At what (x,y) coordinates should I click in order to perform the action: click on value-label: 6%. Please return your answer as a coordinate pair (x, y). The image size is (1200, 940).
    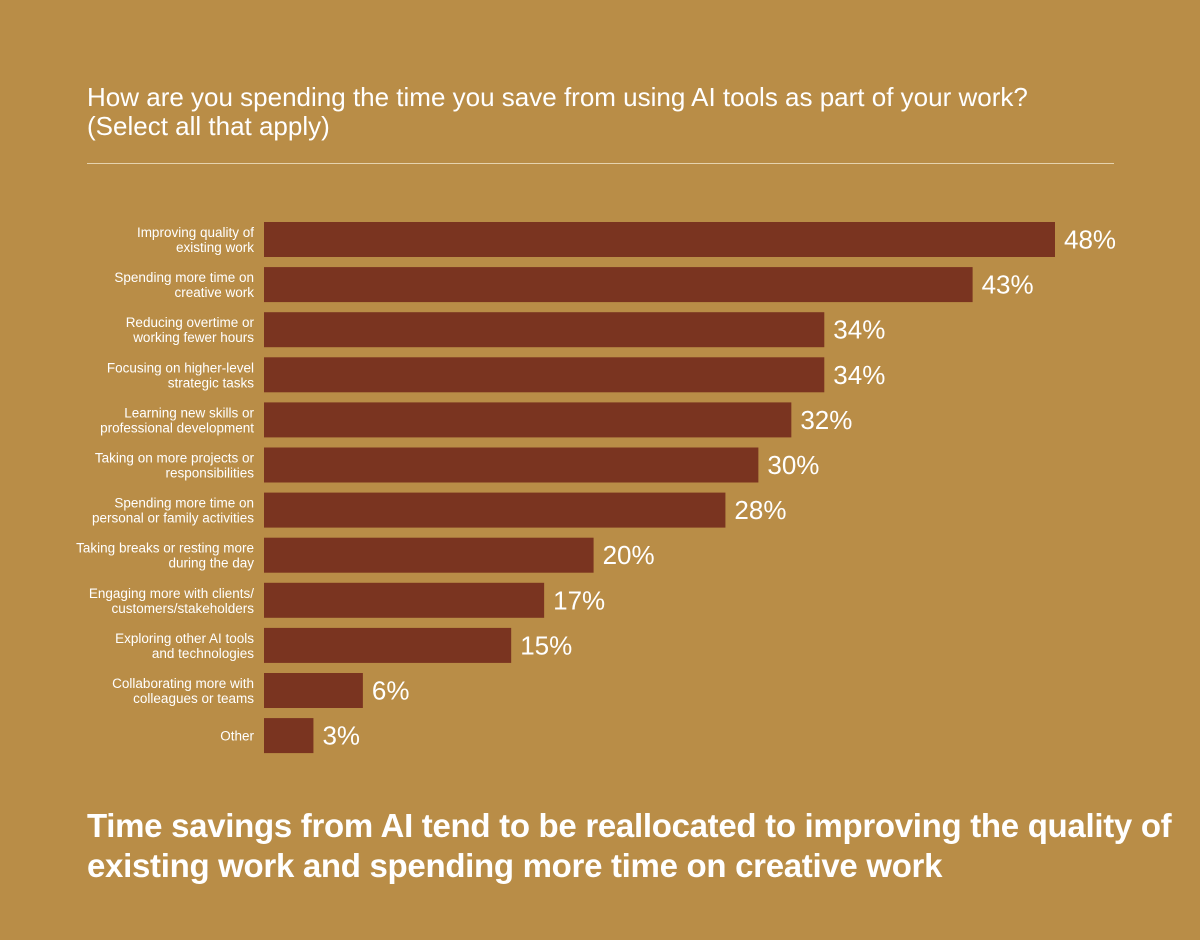
    Looking at the image, I should click on (391, 691).